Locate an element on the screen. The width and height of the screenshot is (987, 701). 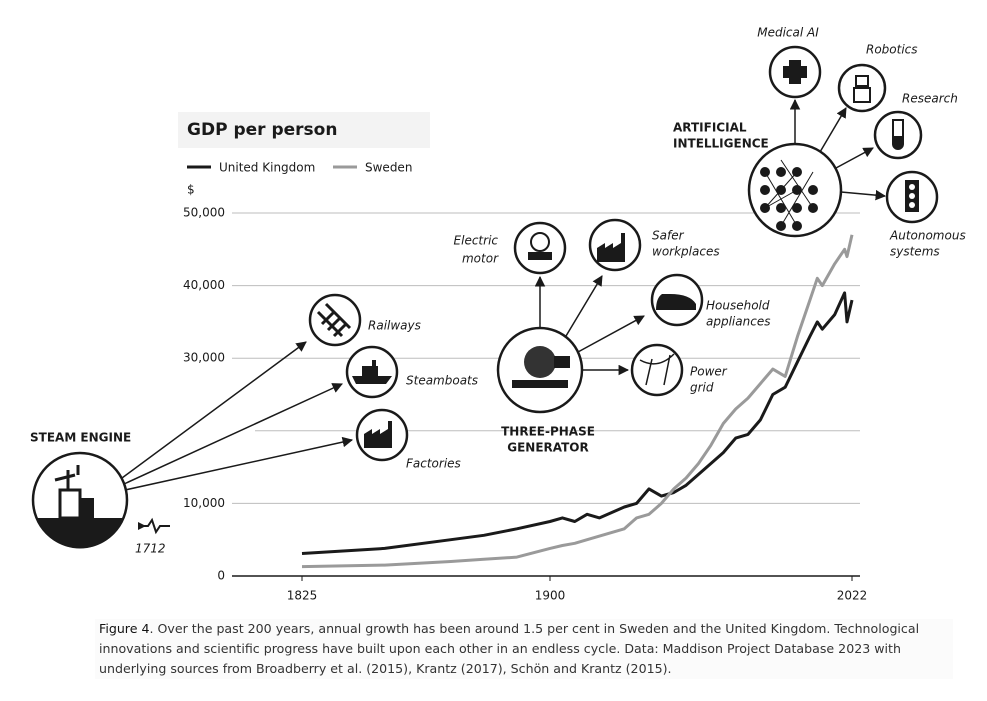
x-tick-label: 1900 is located at coordinates (550, 596).